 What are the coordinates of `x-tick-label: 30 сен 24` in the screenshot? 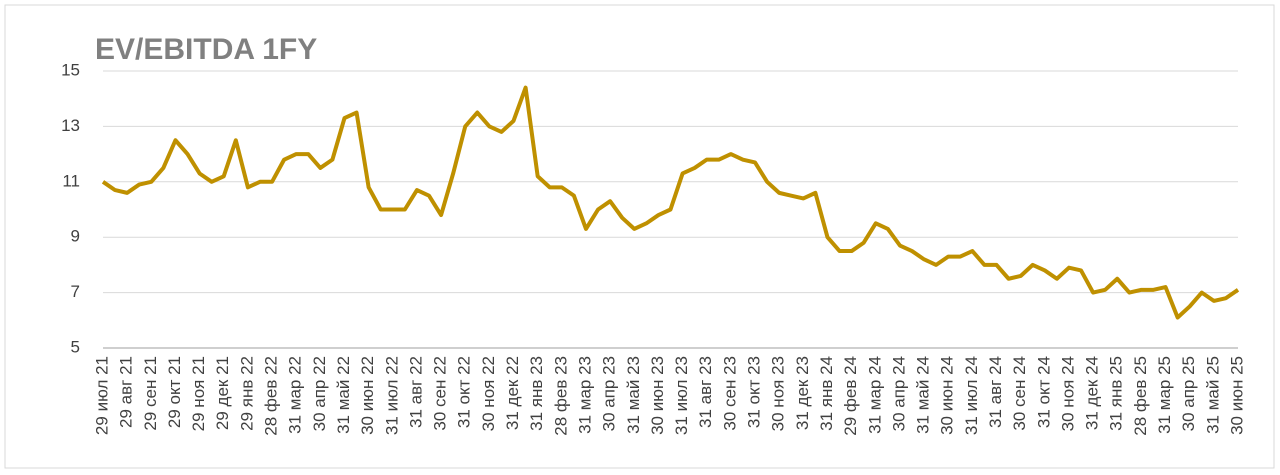 It's located at (1019, 393).